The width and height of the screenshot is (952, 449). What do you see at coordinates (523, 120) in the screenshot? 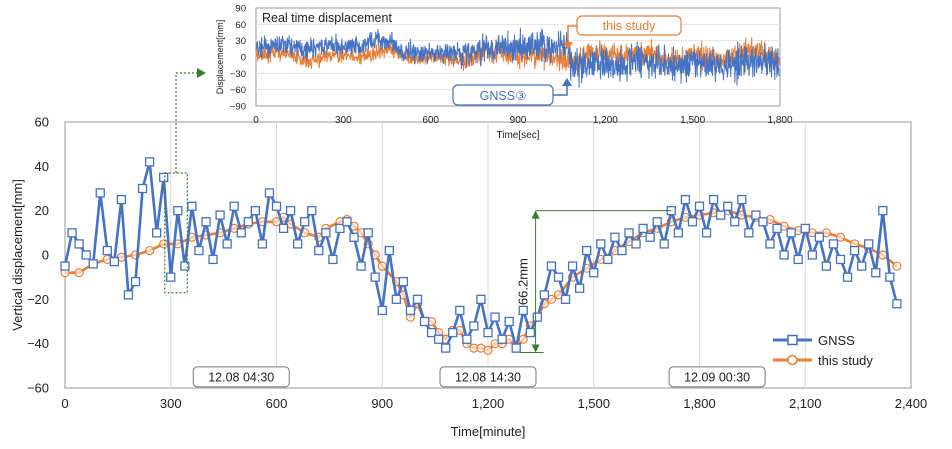
I see `inset-x-tick-labels: 0 300 600 900 1,200 1,500 1,800` at bounding box center [523, 120].